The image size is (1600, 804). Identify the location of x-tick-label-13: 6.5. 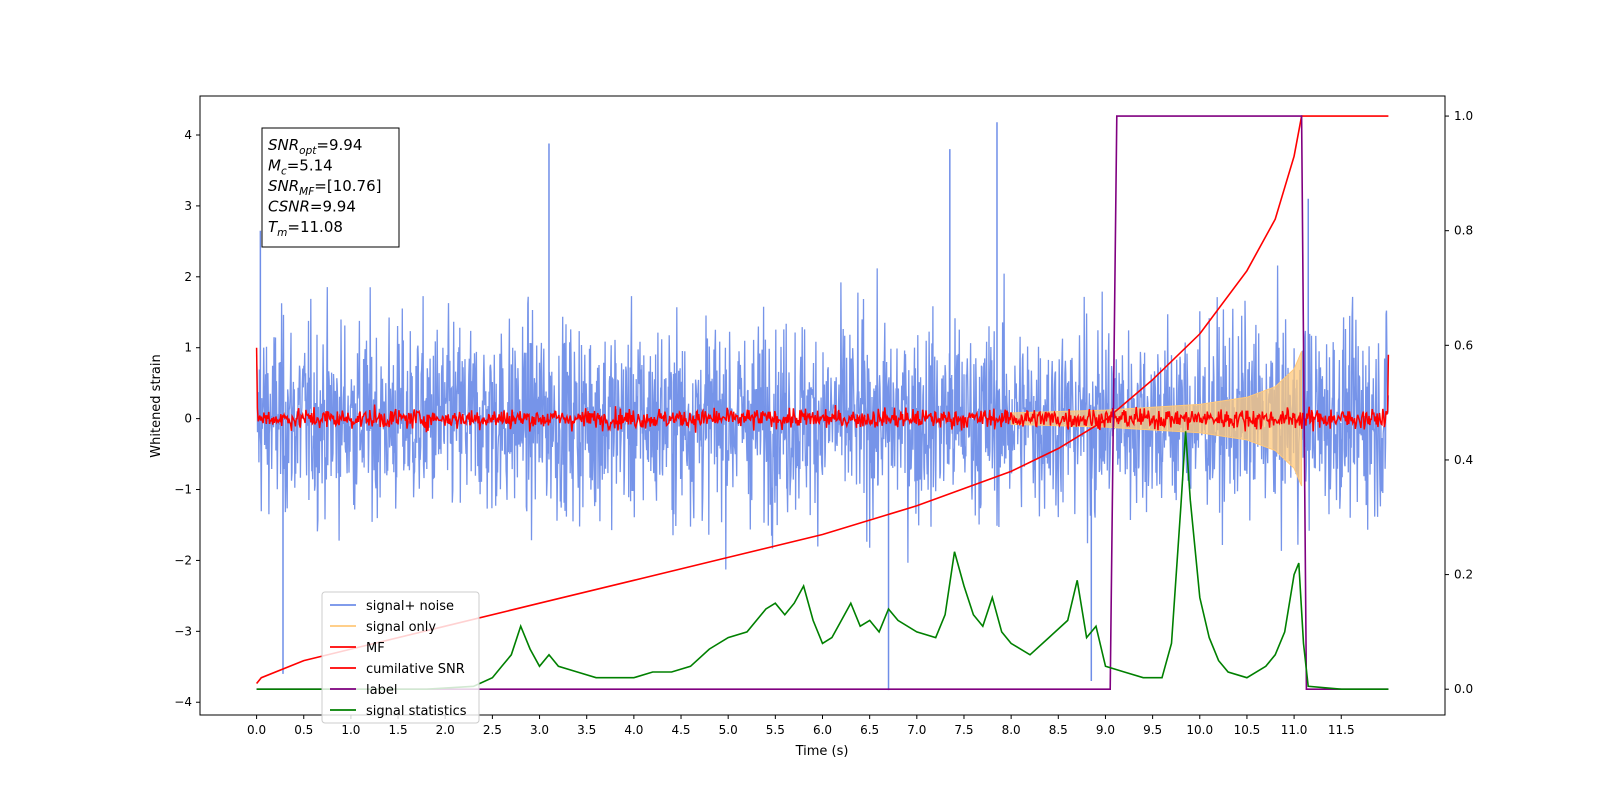
(869, 730).